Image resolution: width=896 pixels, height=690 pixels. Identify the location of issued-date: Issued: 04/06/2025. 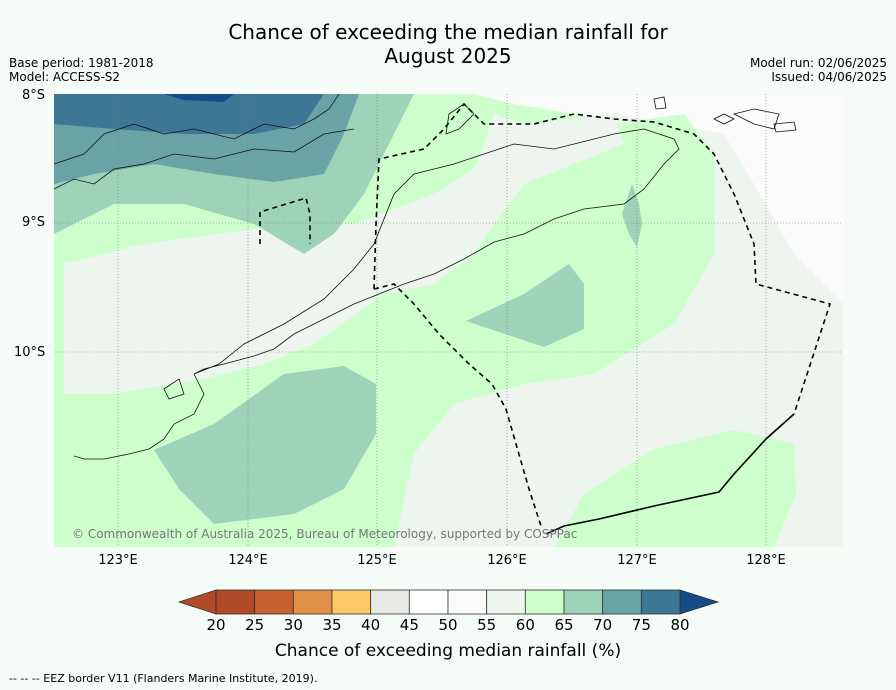
(829, 77).